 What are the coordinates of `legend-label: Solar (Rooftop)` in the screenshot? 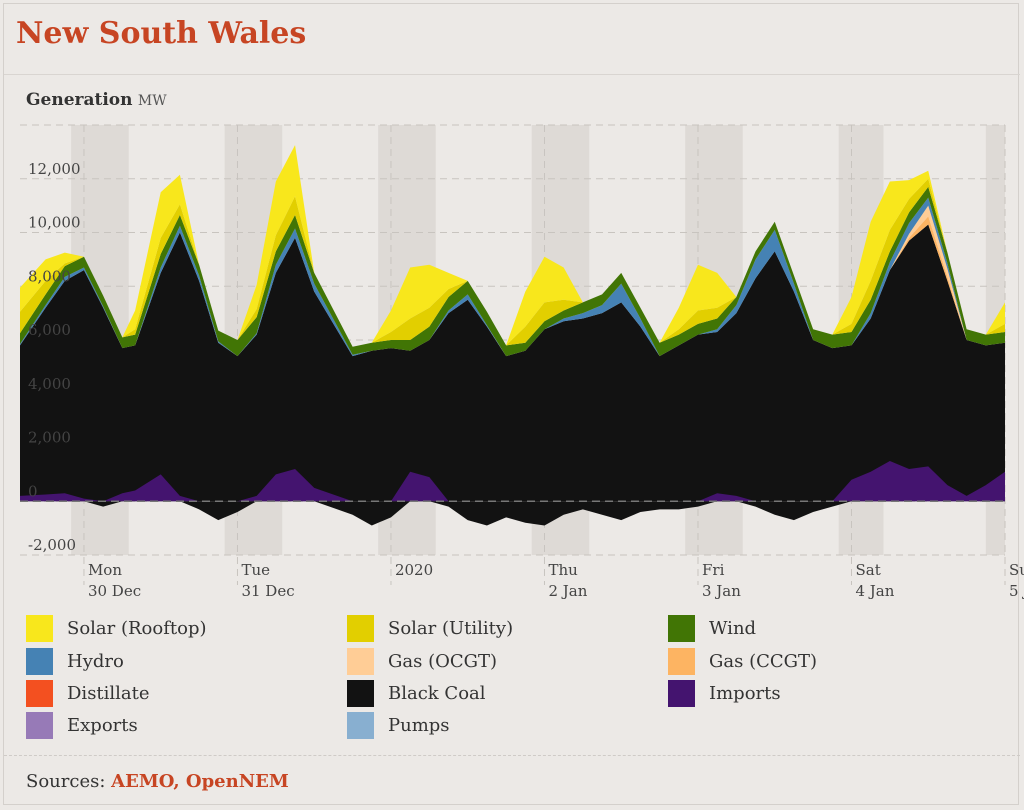 It's located at (137, 628).